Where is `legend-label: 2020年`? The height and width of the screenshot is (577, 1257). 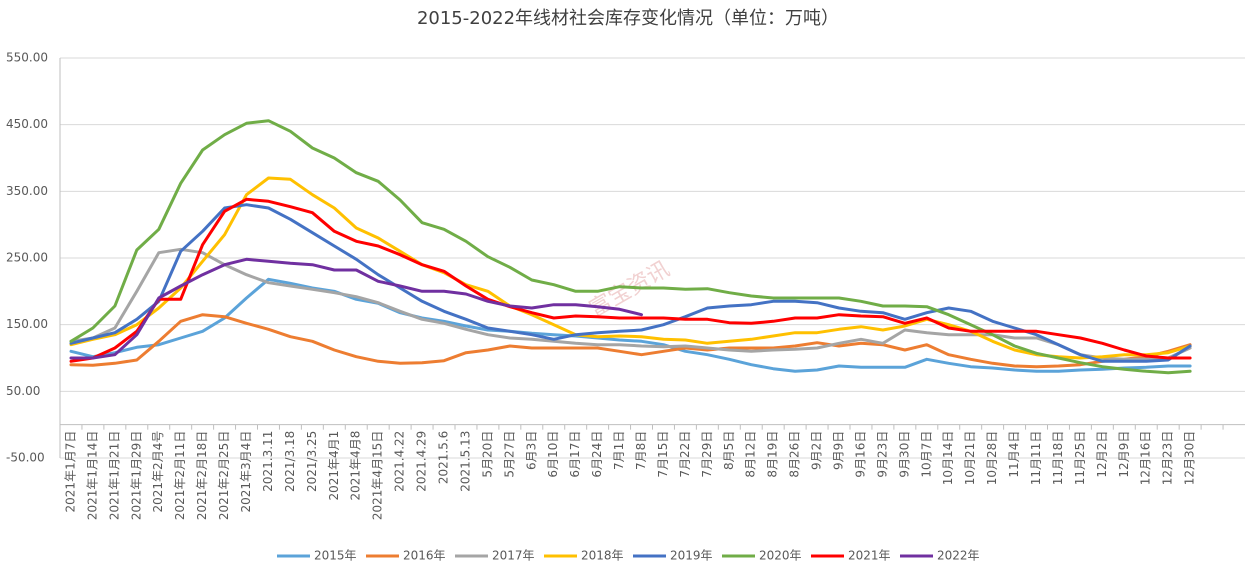 legend-label: 2020年 is located at coordinates (780, 556).